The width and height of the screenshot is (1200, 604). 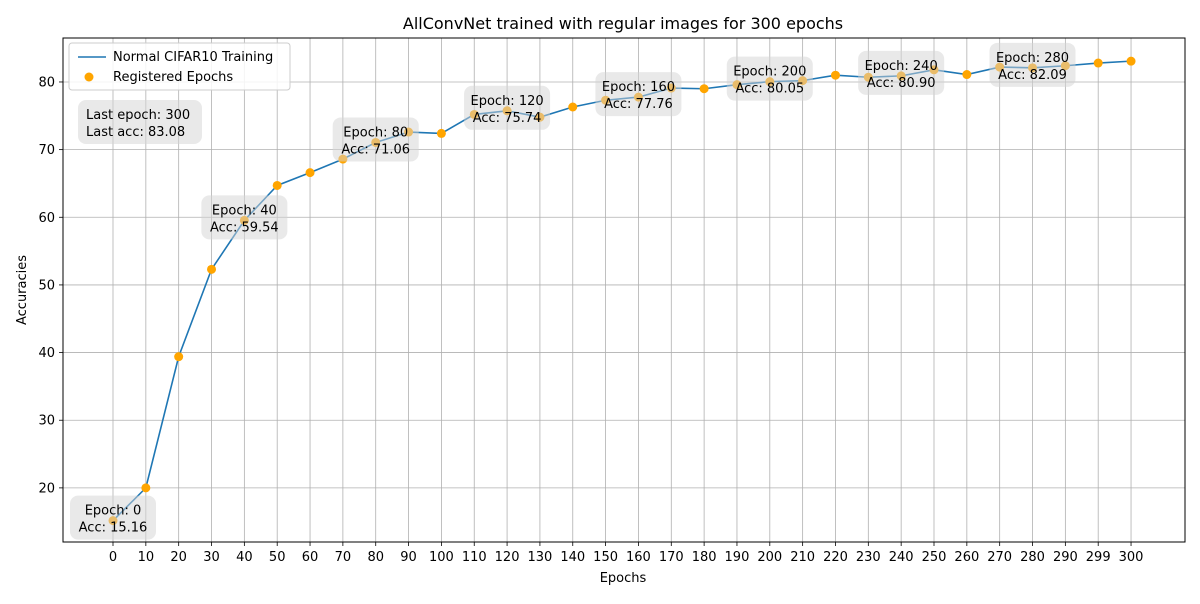 What do you see at coordinates (46, 150) in the screenshot?
I see `y-tick-label: 70` at bounding box center [46, 150].